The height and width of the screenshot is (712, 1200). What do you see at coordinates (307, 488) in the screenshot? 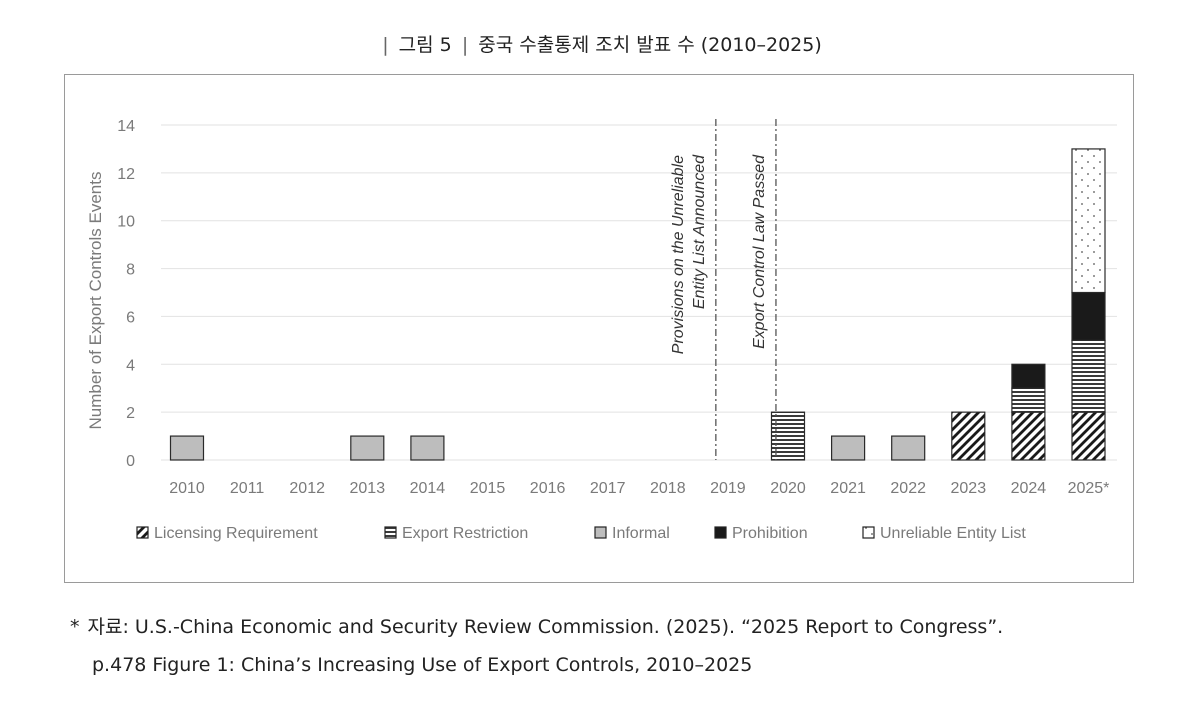
I see `x-tick-label: 2012` at bounding box center [307, 488].